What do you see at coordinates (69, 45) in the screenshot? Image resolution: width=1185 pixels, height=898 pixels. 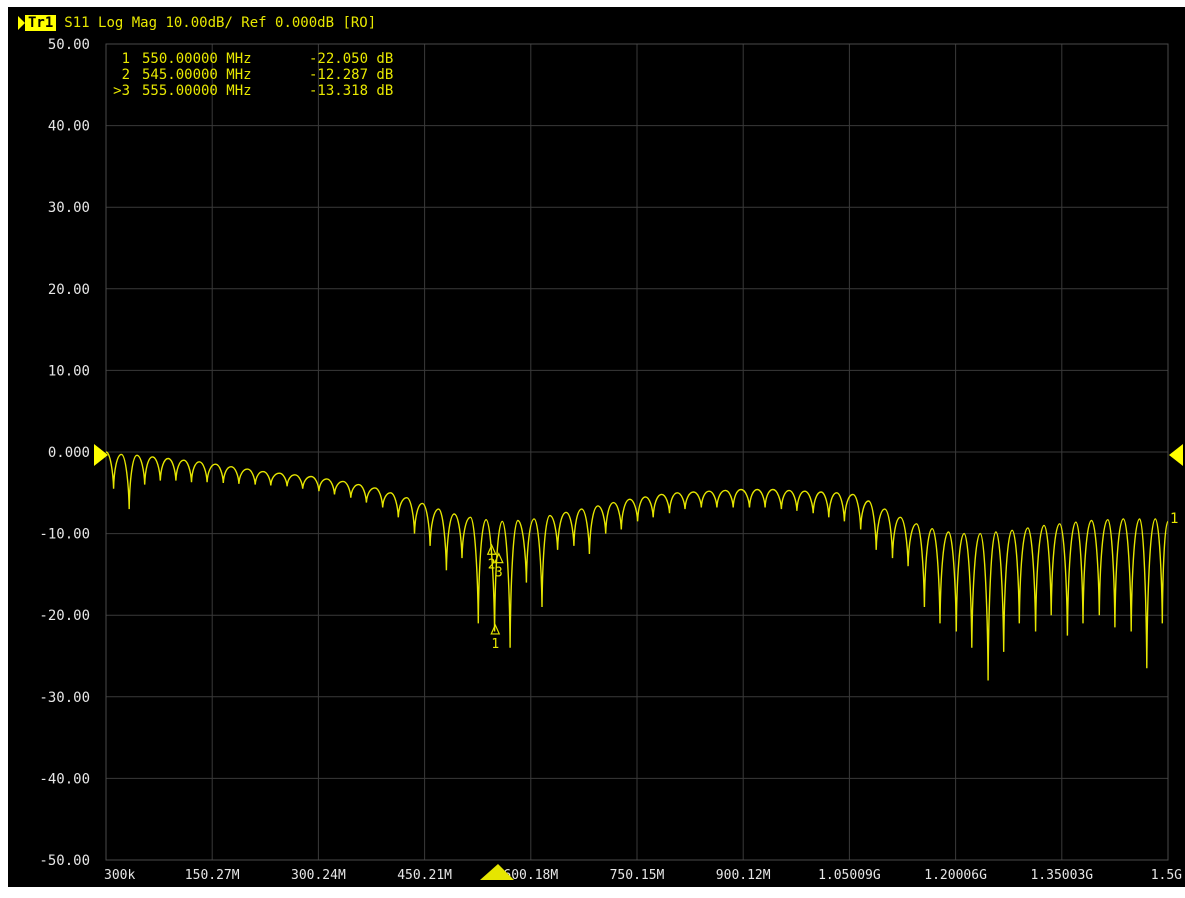 I see `y-tick-label: 50.00` at bounding box center [69, 45].